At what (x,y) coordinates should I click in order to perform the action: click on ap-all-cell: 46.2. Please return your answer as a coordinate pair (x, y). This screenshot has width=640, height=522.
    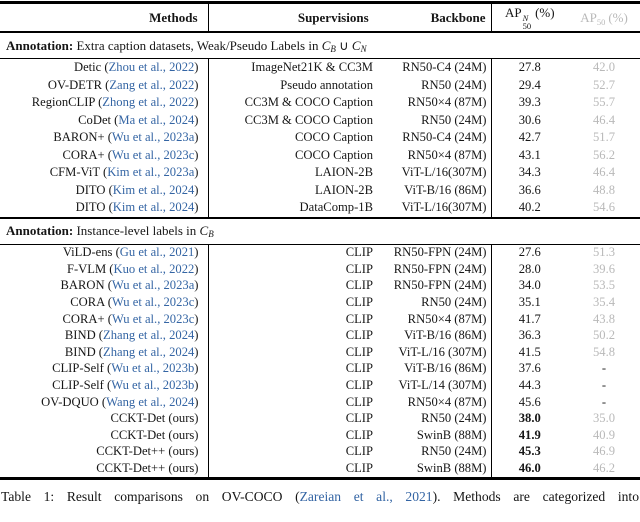
    Looking at the image, I should click on (604, 468).